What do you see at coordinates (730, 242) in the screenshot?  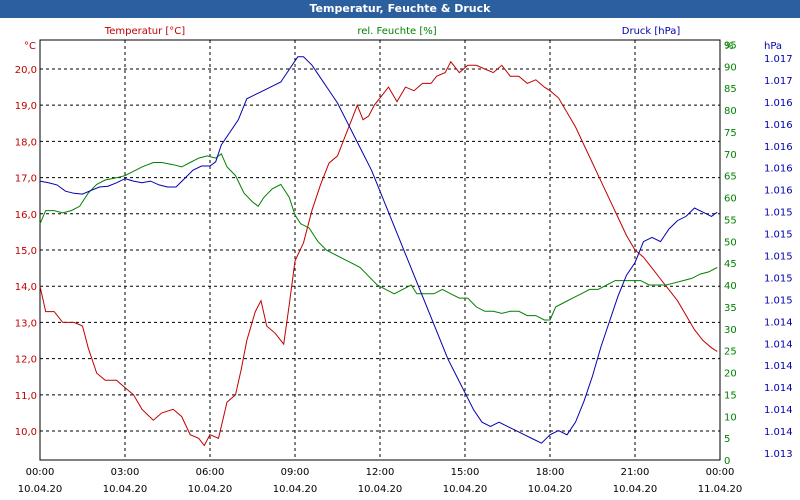 I see `humidity-tick-label: 50` at bounding box center [730, 242].